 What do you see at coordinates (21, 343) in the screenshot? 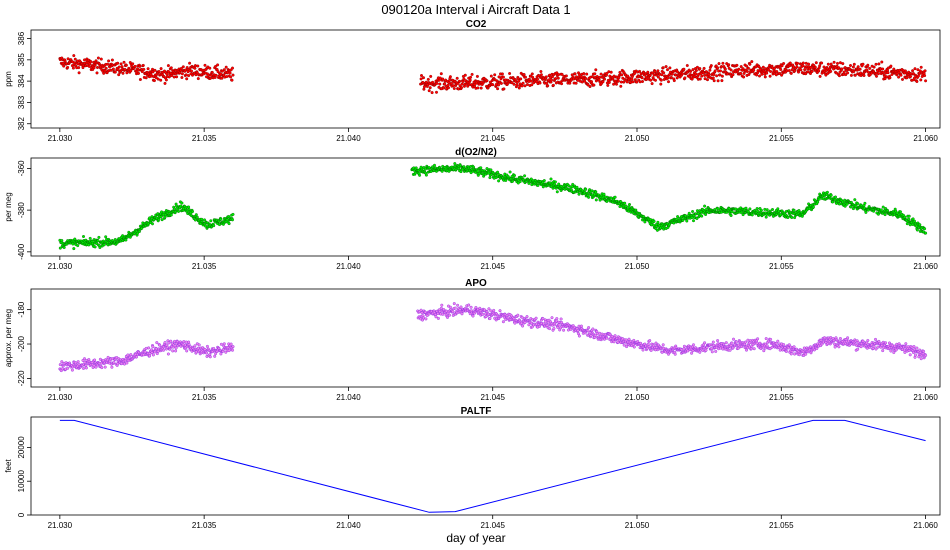
I see `y-tick-label-apo: -200` at bounding box center [21, 343].